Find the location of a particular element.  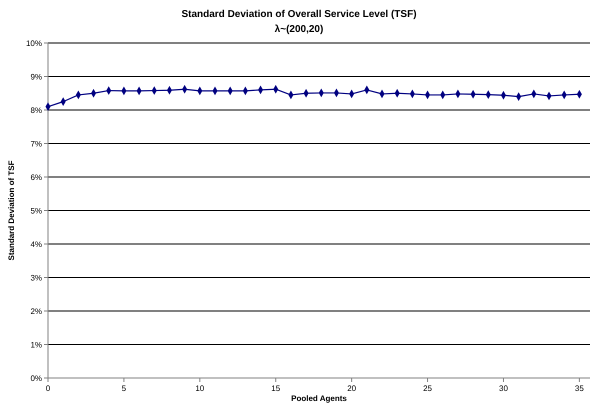

y-tick-label: 0% is located at coordinates (36, 378).